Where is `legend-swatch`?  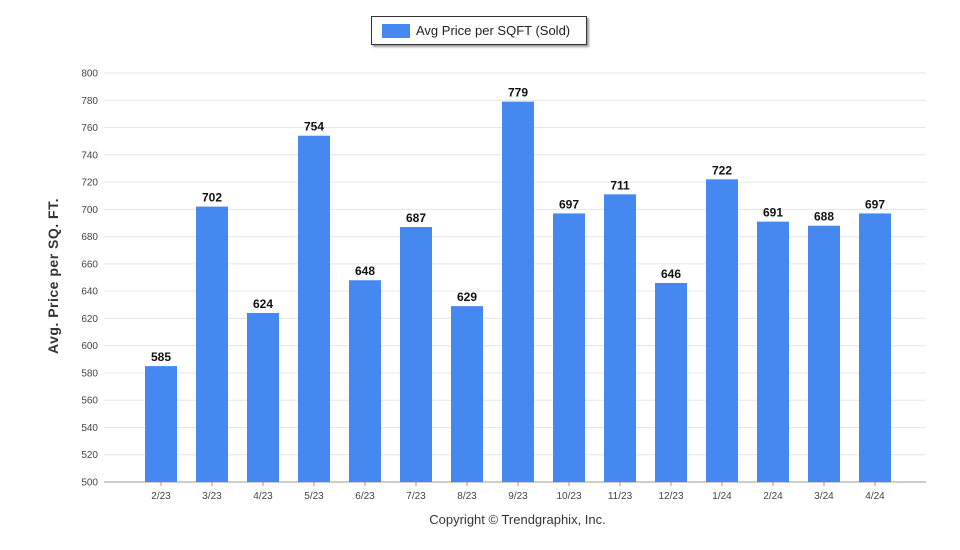
legend-swatch is located at coordinates (396, 30).